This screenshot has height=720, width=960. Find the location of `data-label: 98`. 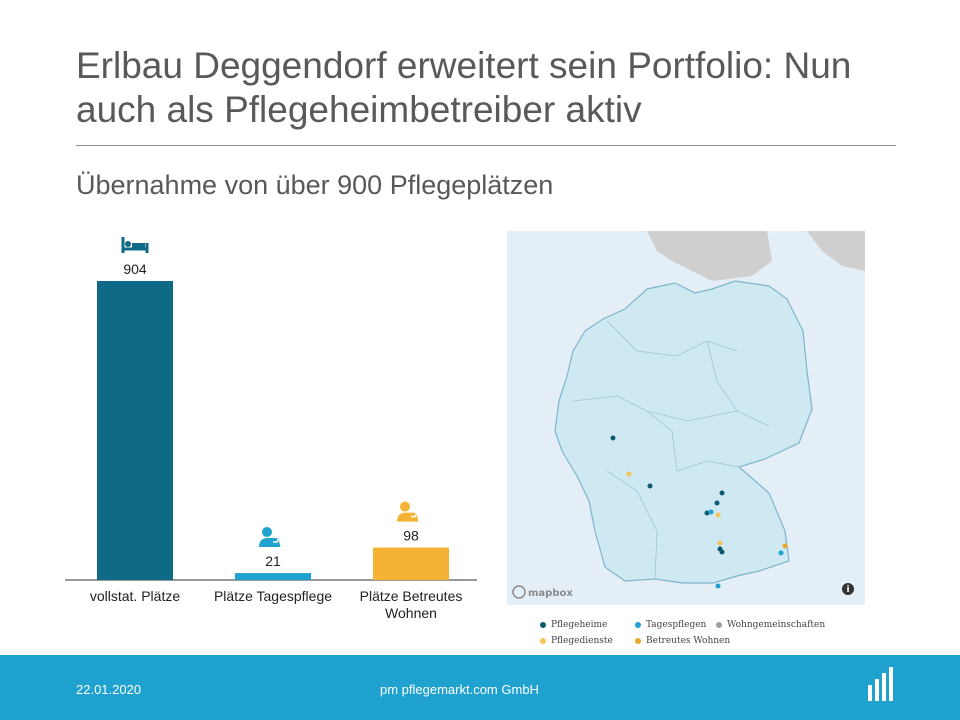

data-label: 98 is located at coordinates (411, 536).